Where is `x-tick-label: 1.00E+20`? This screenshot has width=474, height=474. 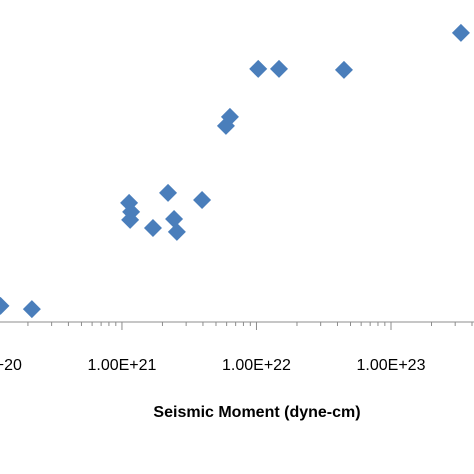
x-tick-label: 1.00E+20 is located at coordinates (11, 365).